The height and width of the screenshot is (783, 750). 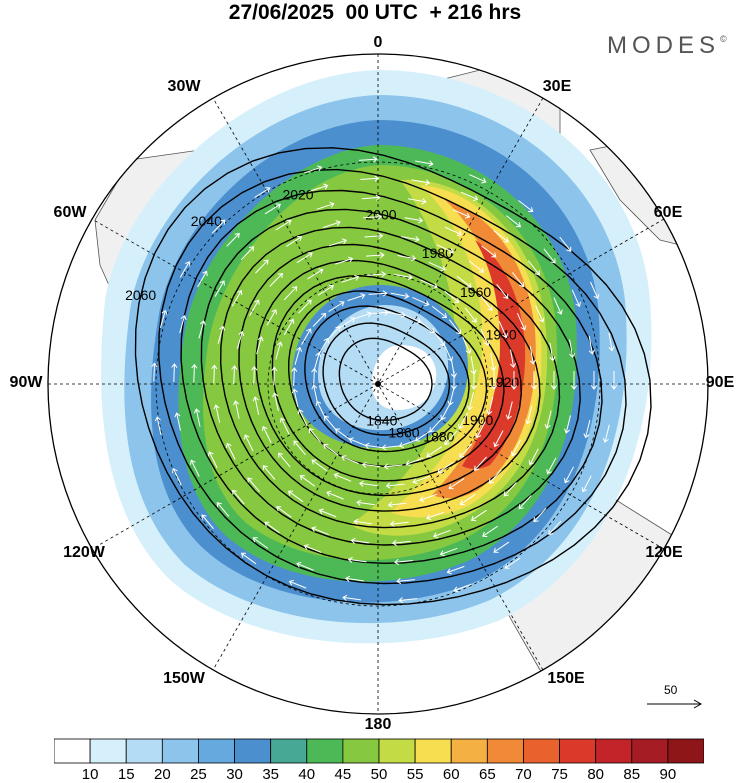 What do you see at coordinates (270, 774) in the screenshot?
I see `color-scale-tick: 35` at bounding box center [270, 774].